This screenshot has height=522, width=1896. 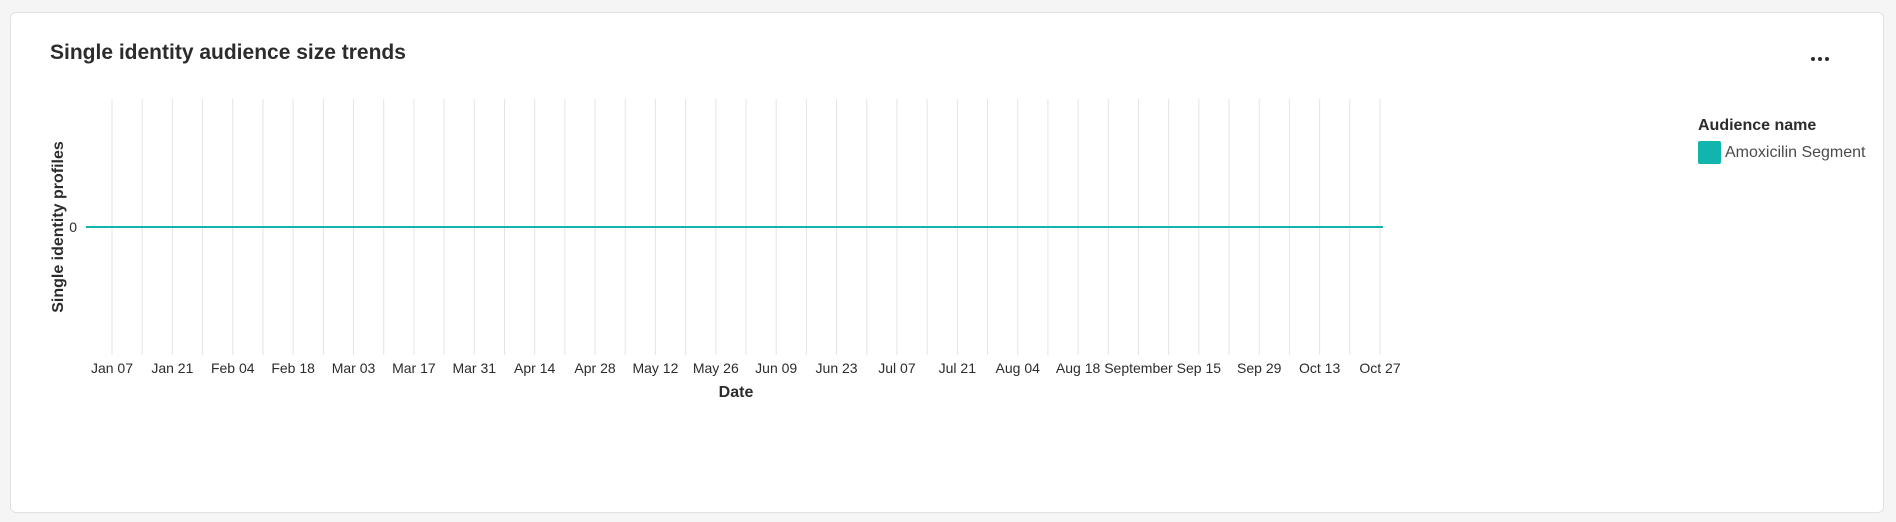 What do you see at coordinates (594, 368) in the screenshot?
I see `x-tick-label: Apr 28` at bounding box center [594, 368].